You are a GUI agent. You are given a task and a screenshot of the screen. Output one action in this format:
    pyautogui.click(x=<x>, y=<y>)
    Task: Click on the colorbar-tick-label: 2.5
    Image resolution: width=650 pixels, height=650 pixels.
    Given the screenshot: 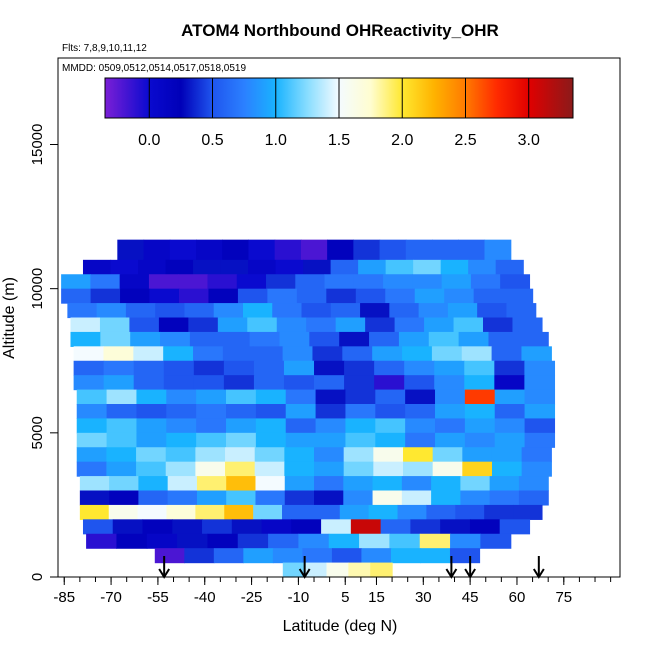 What is the action you would take?
    pyautogui.click(x=465, y=140)
    